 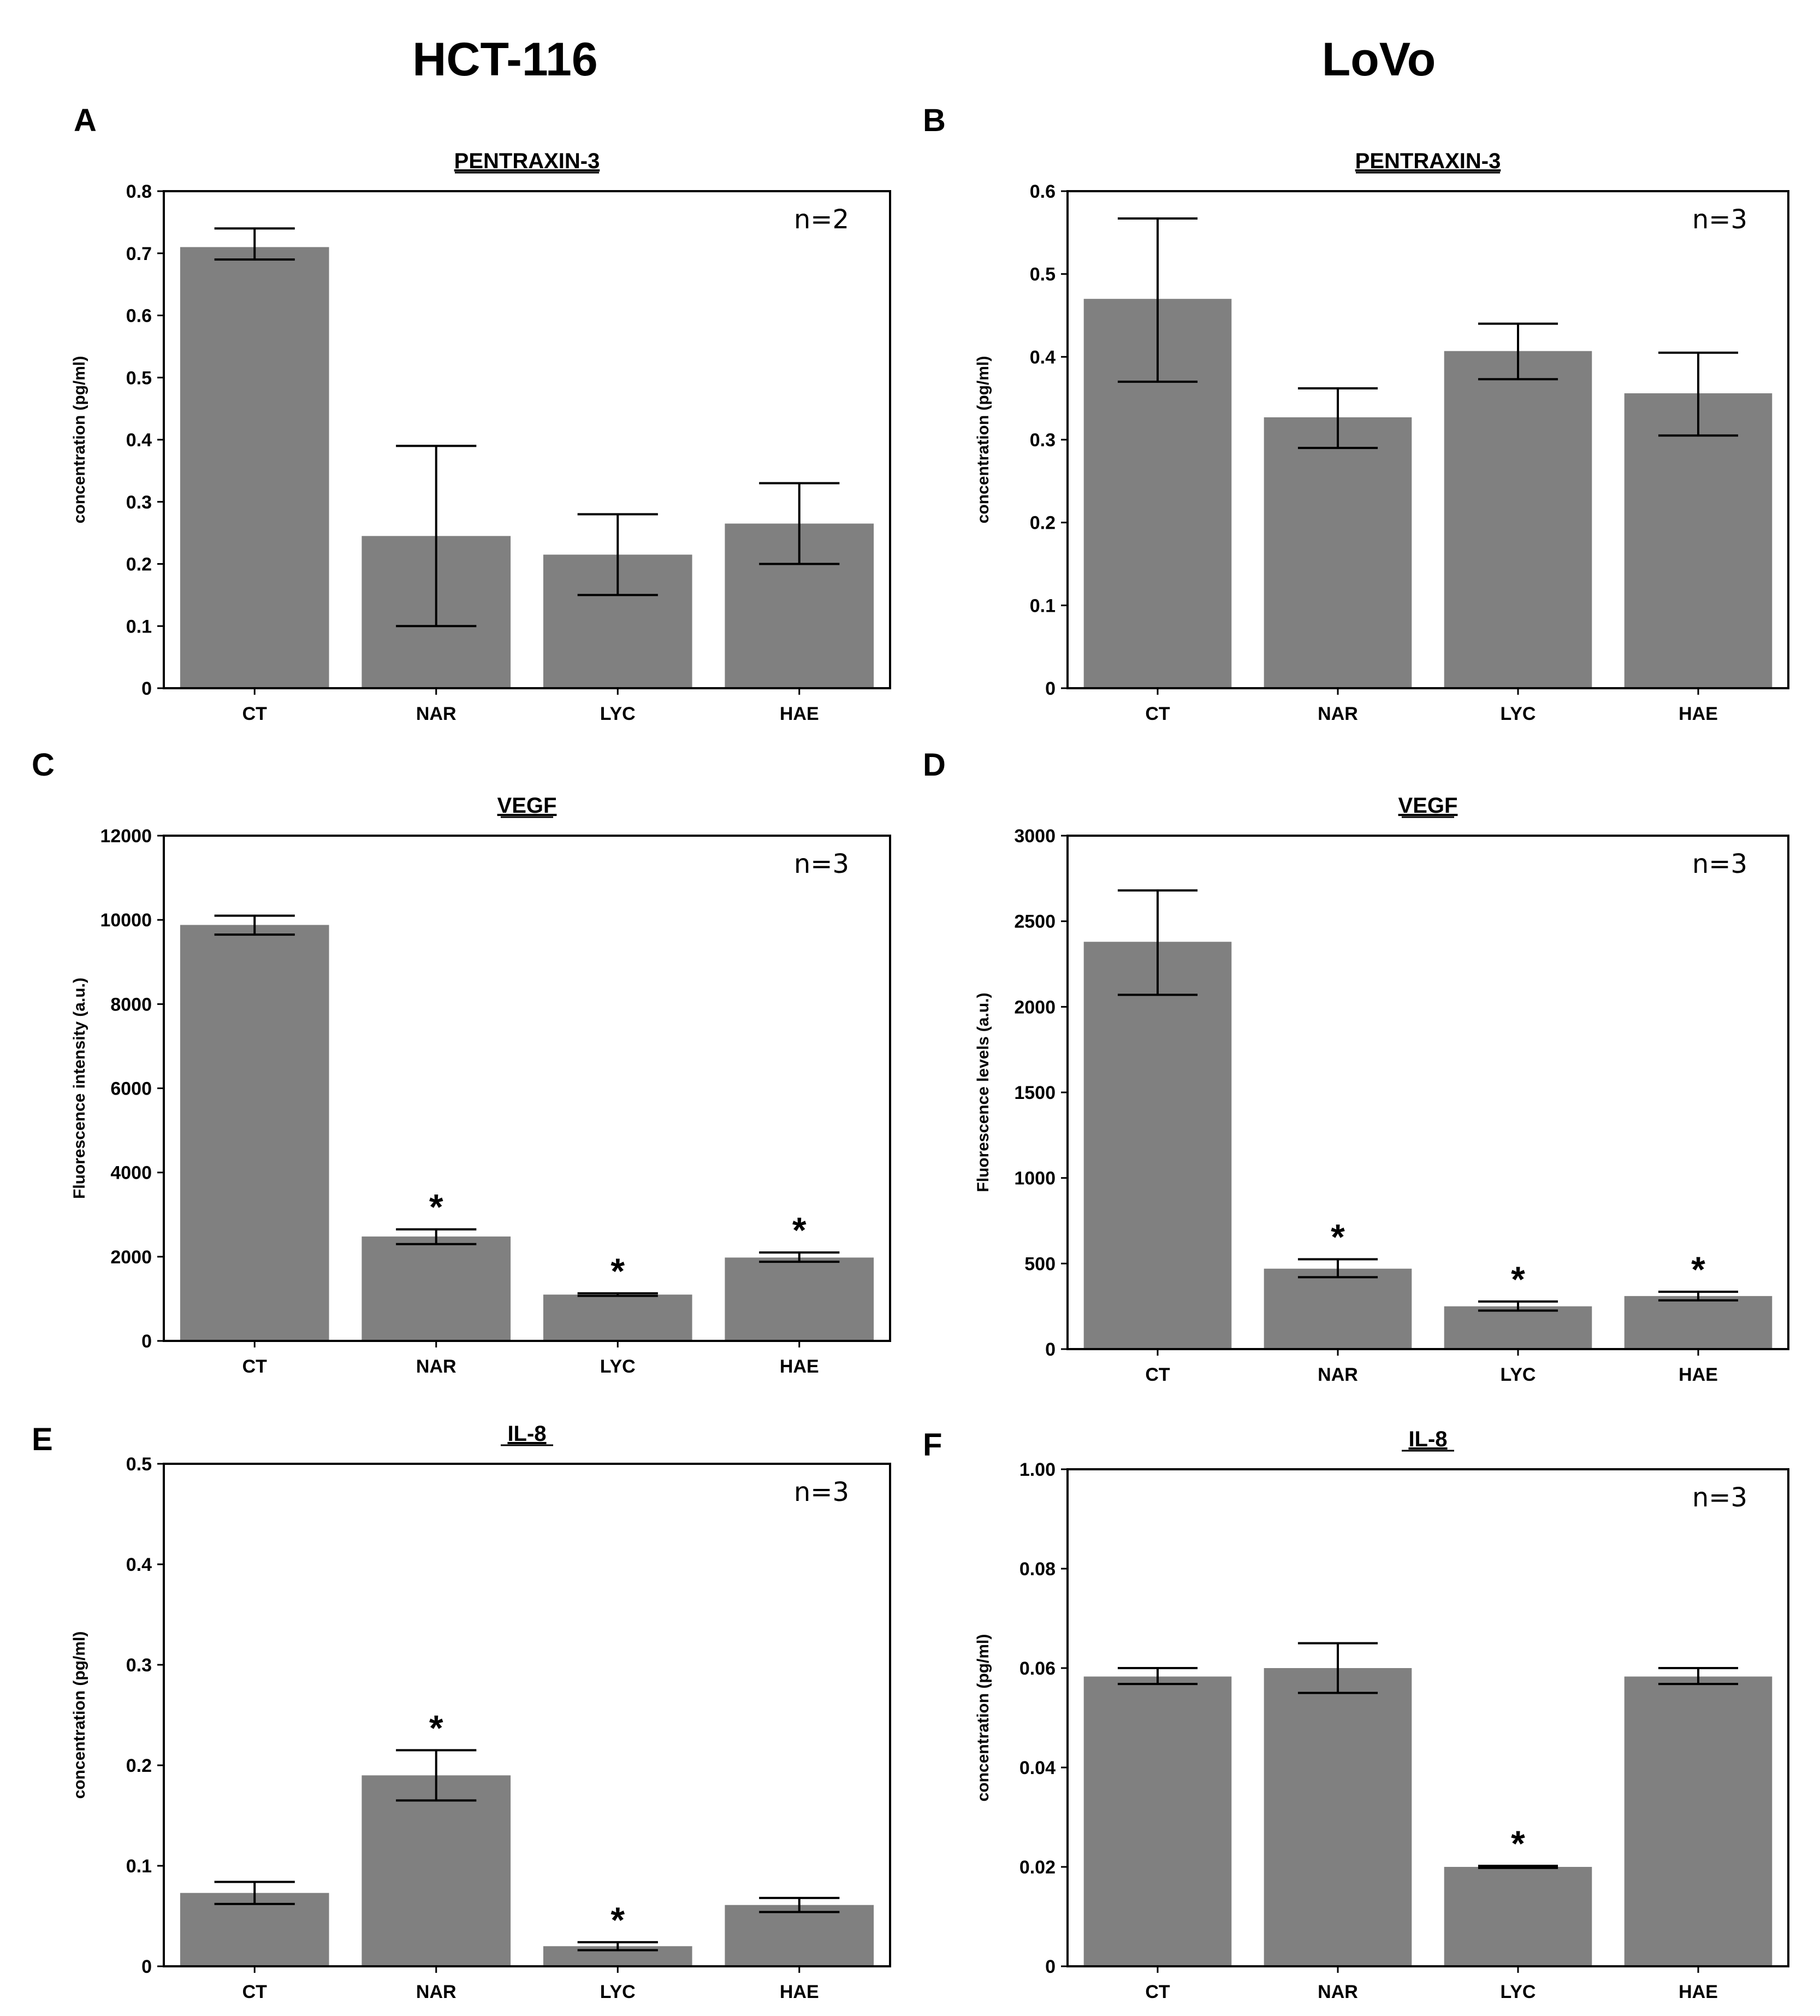 I want to click on y-tick-label: 8000, so click(x=131, y=1004).